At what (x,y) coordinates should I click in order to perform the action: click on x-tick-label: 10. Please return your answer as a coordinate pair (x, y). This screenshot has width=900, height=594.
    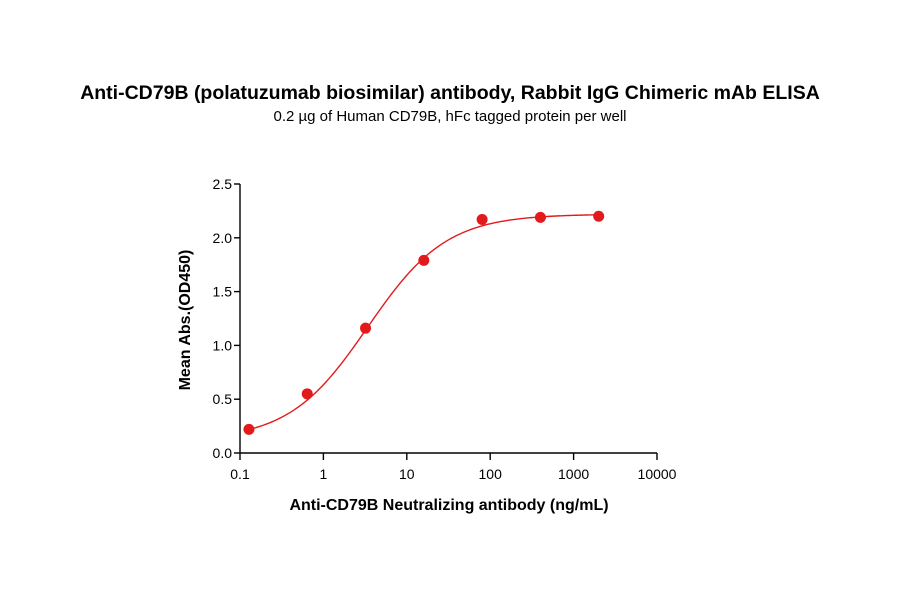
    Looking at the image, I should click on (407, 474).